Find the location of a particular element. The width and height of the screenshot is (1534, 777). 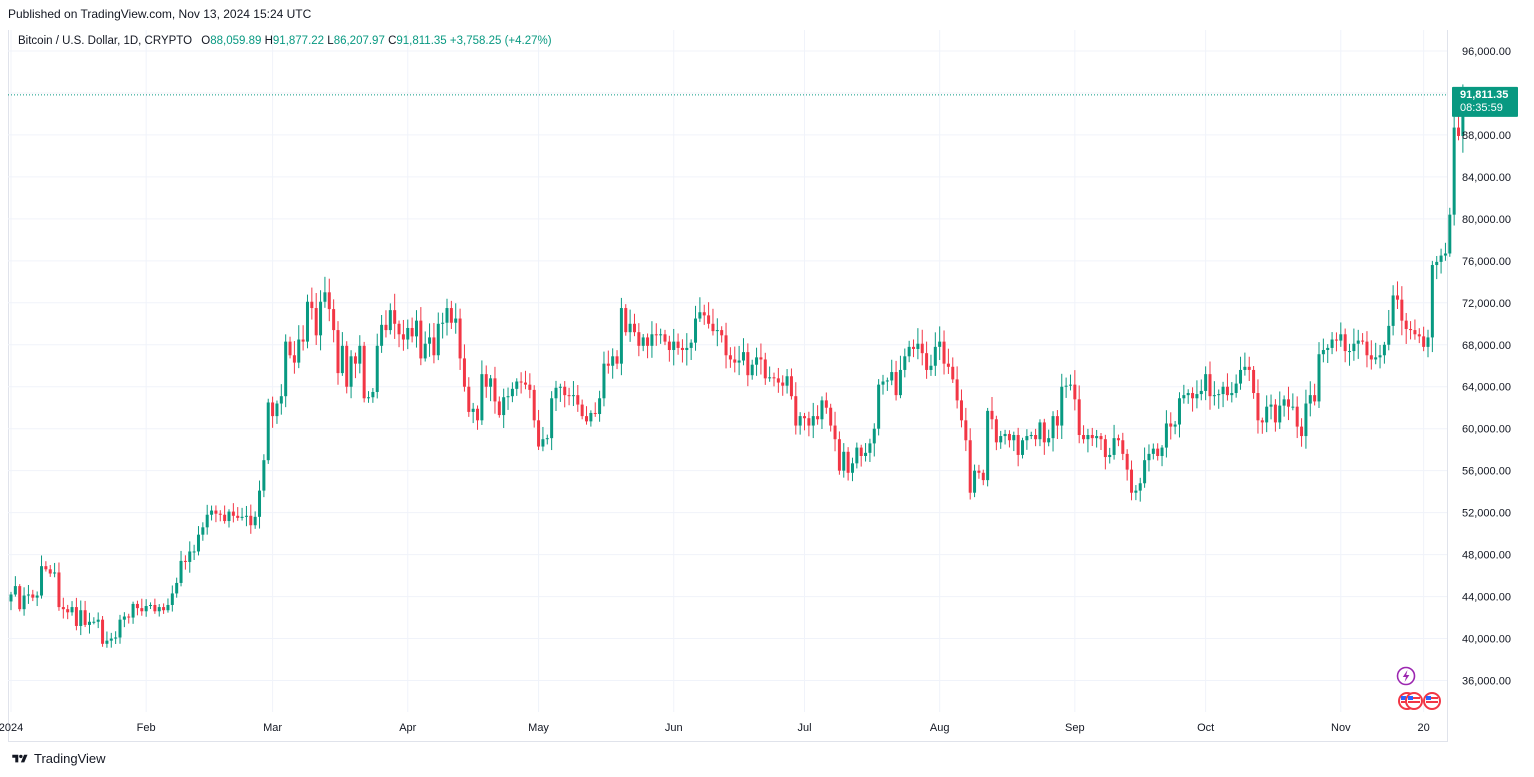

time-tick-label: Aug is located at coordinates (940, 728).